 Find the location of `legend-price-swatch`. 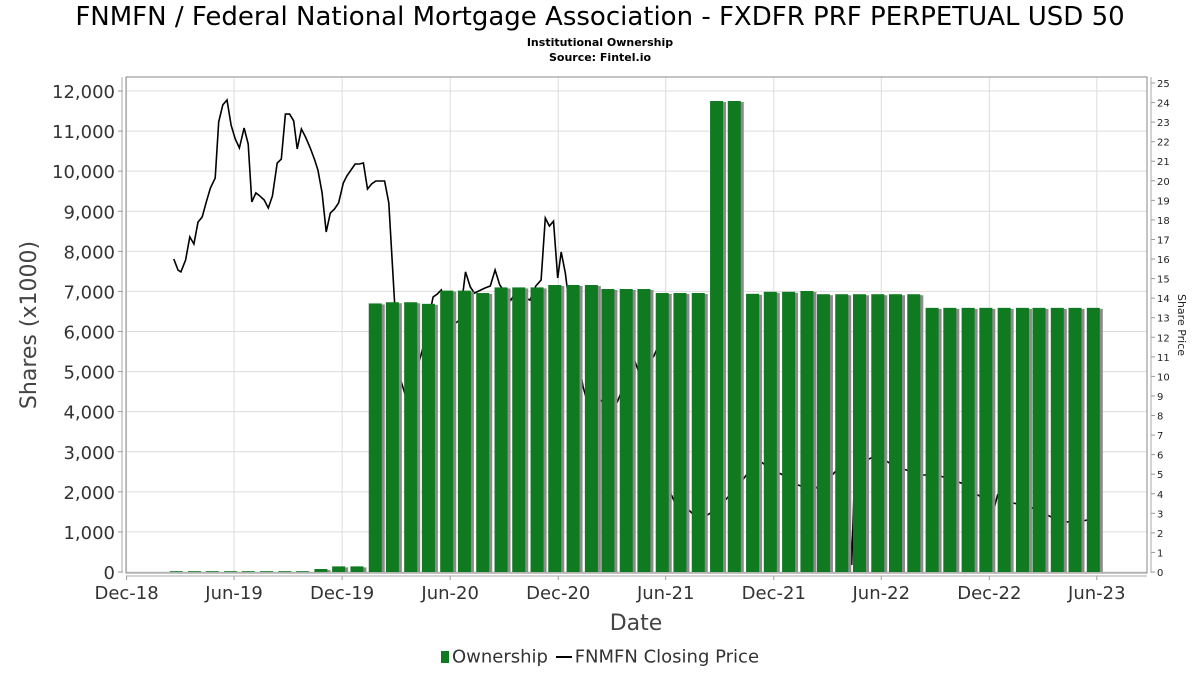

legend-price-swatch is located at coordinates (563, 657).